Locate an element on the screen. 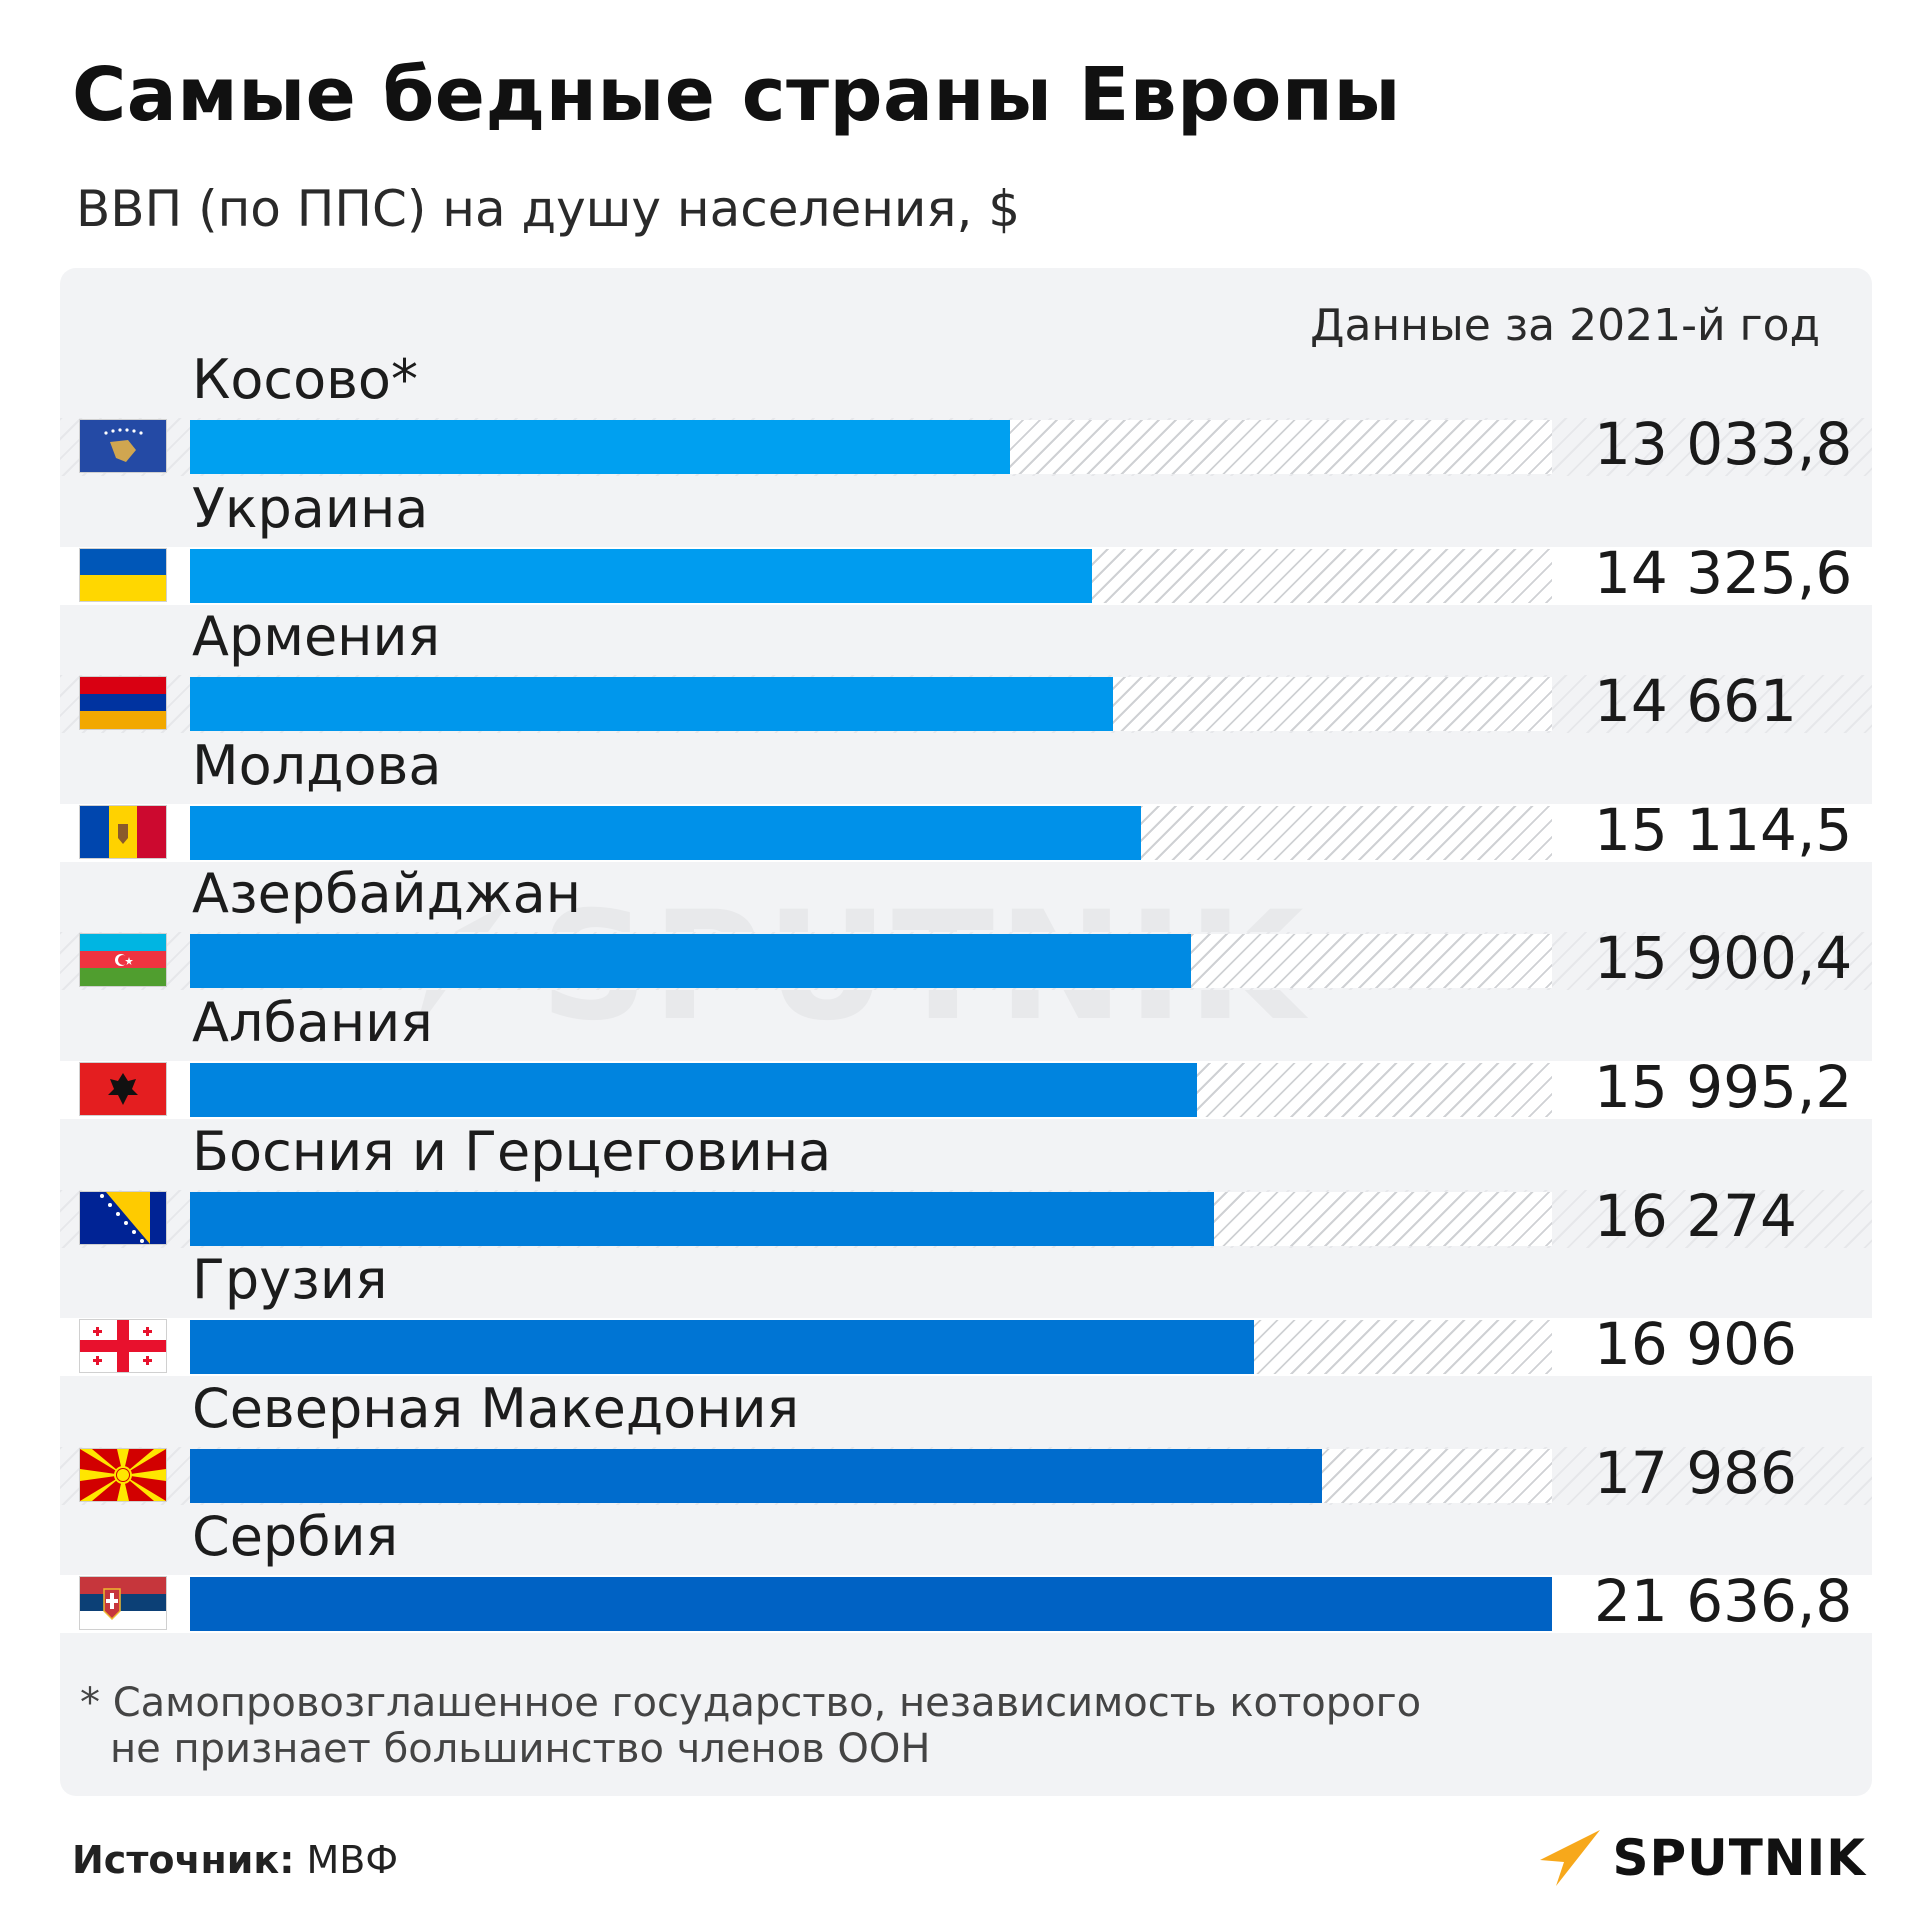  category-label: Сербия is located at coordinates (295, 1537).